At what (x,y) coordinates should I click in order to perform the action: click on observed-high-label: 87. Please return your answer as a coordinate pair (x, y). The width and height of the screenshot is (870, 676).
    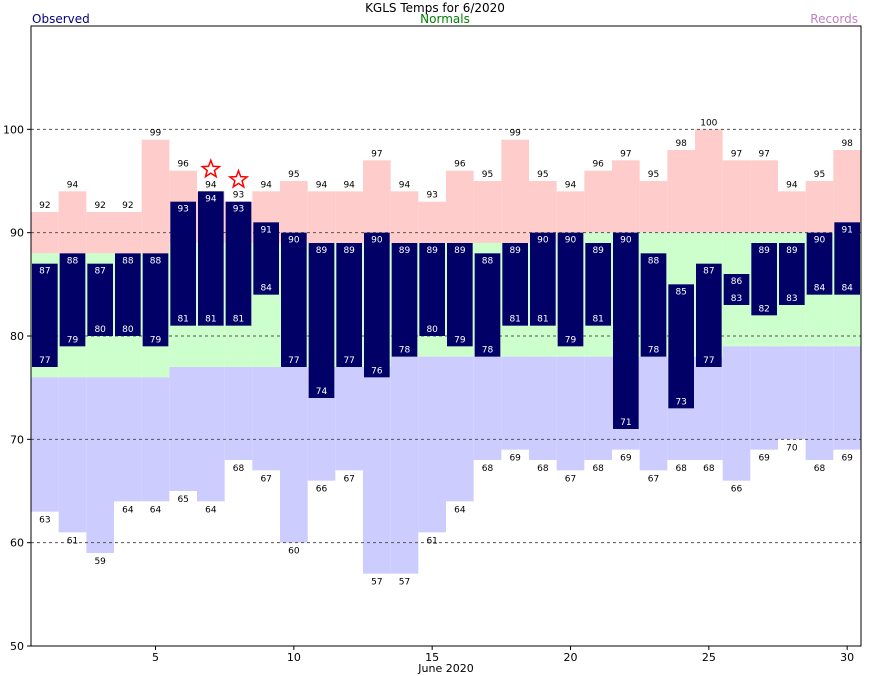
    Looking at the image, I should click on (708, 272).